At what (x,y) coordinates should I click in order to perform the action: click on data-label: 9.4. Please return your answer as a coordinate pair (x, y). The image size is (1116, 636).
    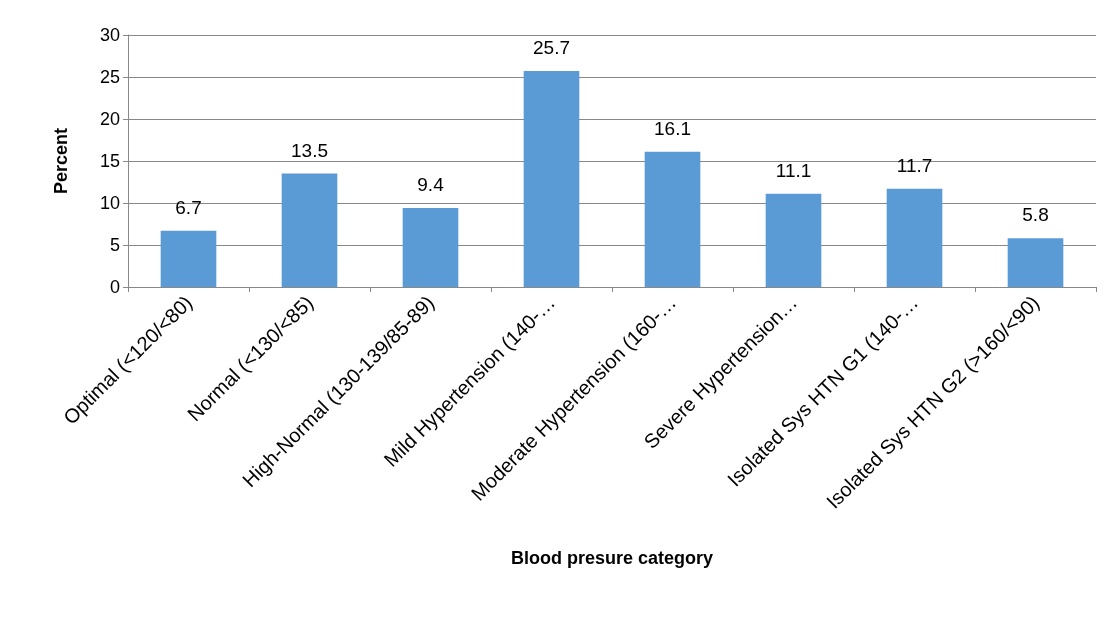
    Looking at the image, I should click on (431, 185).